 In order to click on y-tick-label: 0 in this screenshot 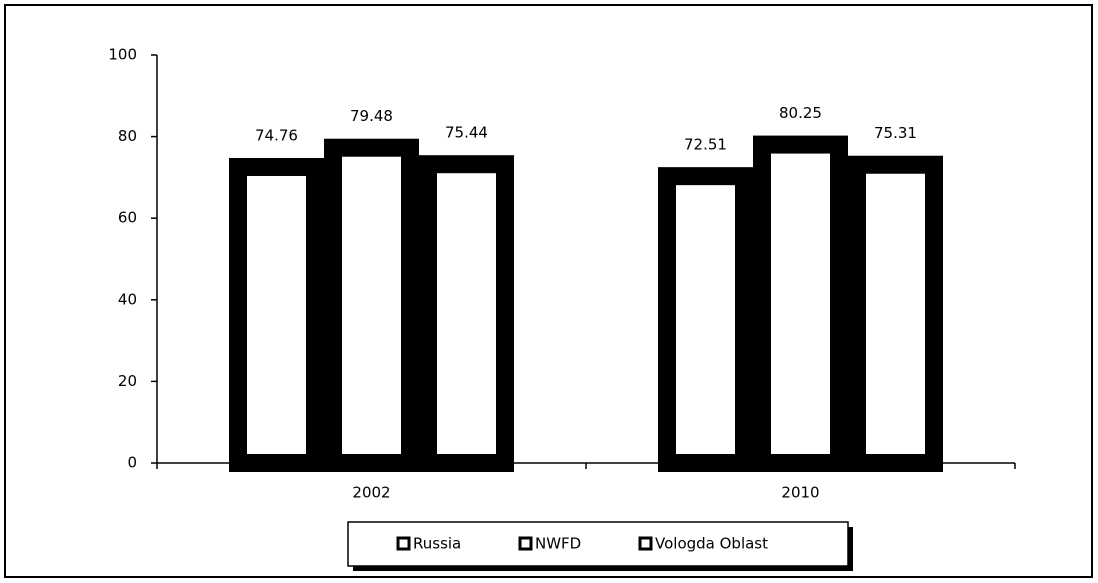, I will do `click(132, 463)`.